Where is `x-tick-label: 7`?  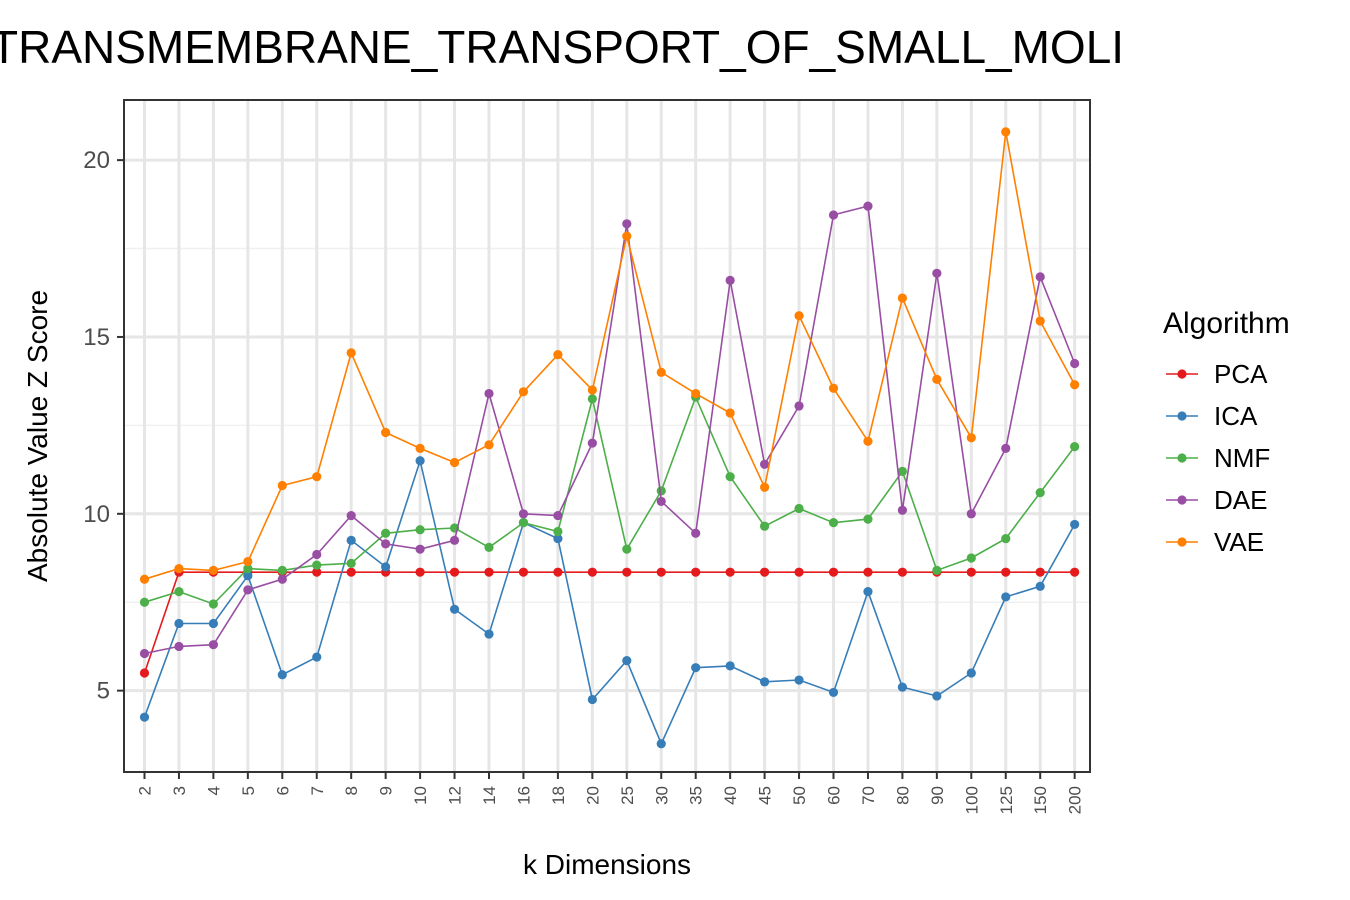 x-tick-label: 7 is located at coordinates (317, 790).